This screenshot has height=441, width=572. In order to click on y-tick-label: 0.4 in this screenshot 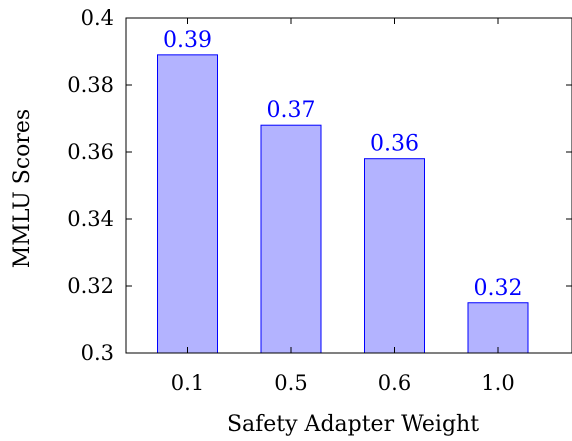, I will do `click(97, 18)`.